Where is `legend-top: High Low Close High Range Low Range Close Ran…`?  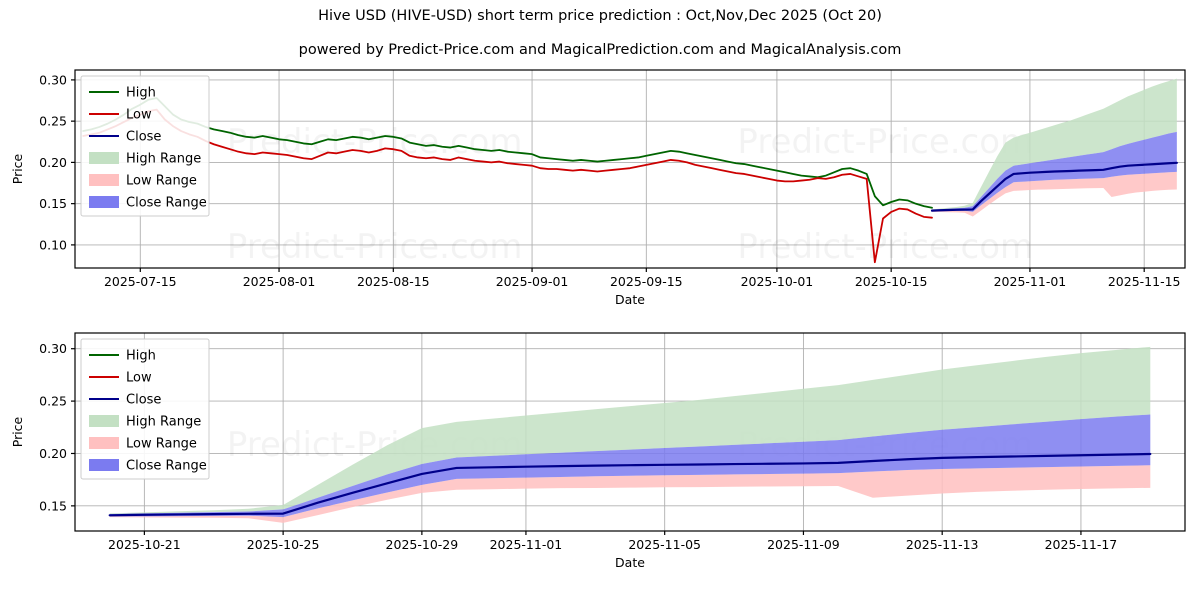 legend-top: High Low Close High Range Low Range Close Ran… is located at coordinates (145, 146).